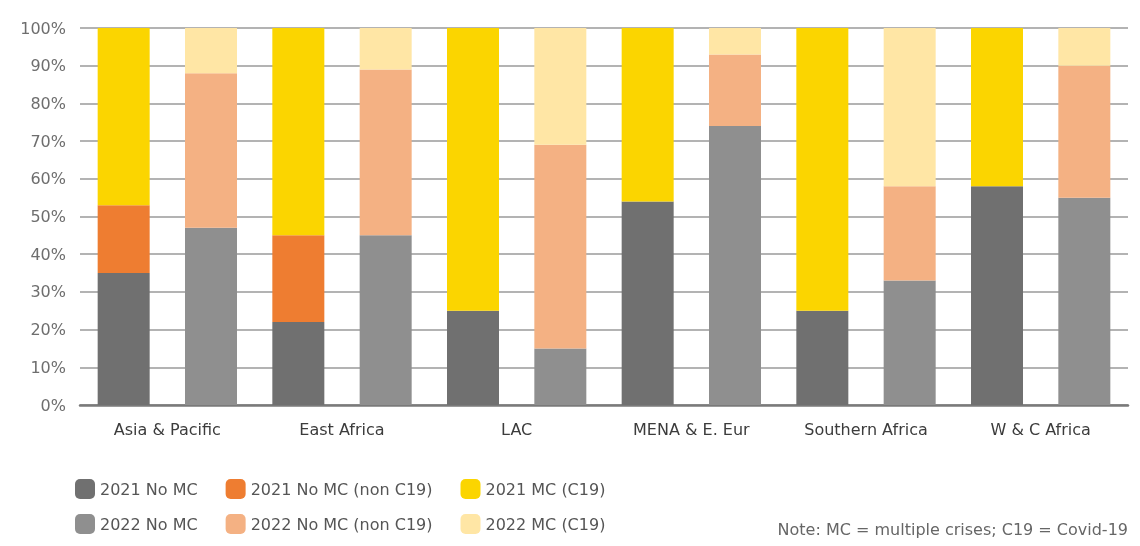  Describe the element at coordinates (48, 179) in the screenshot. I see `y-tick-label: 60%` at that location.